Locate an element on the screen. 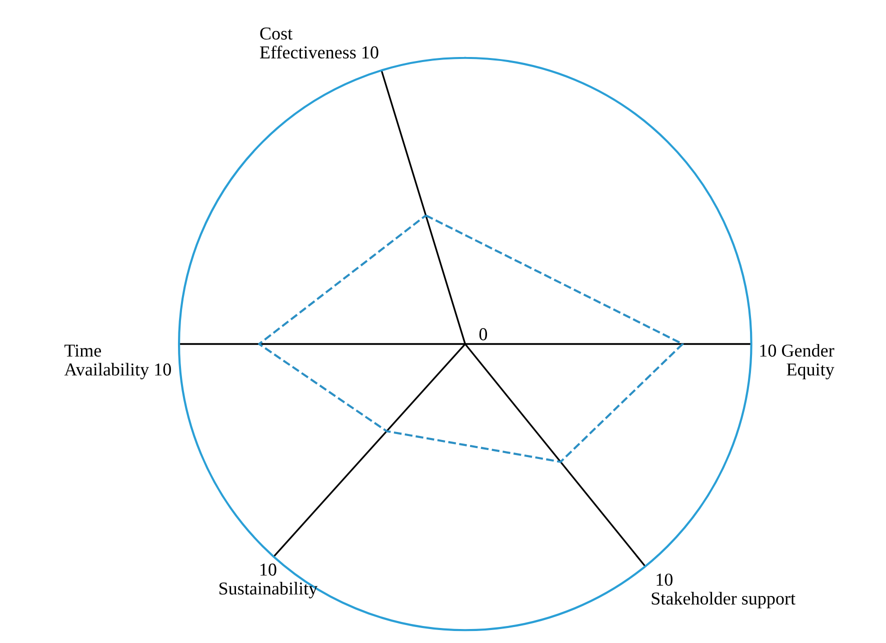 This screenshot has width=886, height=643. text: 0 is located at coordinates (483, 334).